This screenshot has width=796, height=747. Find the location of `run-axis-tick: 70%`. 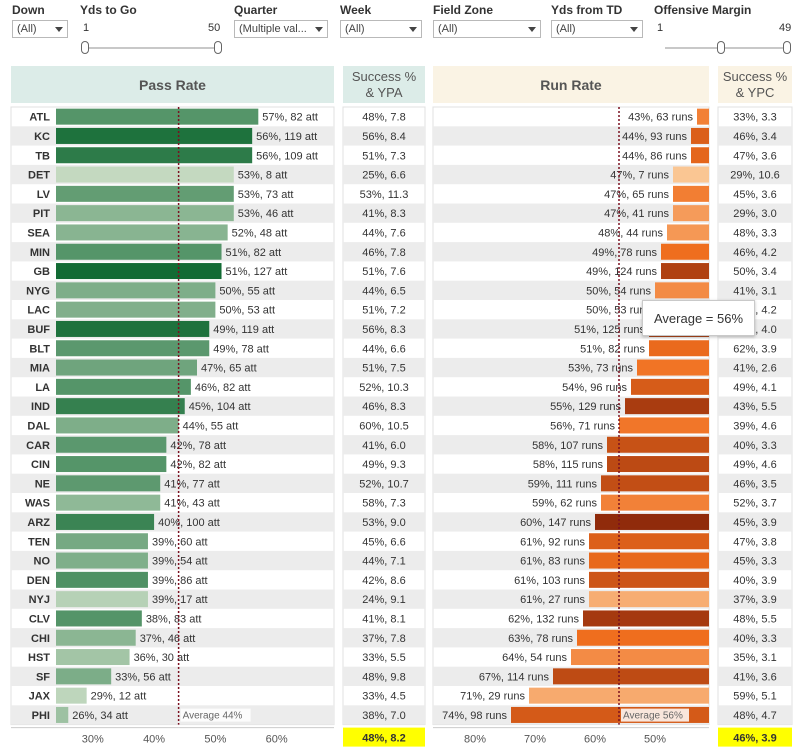

run-axis-tick: 70% is located at coordinates (535, 740).